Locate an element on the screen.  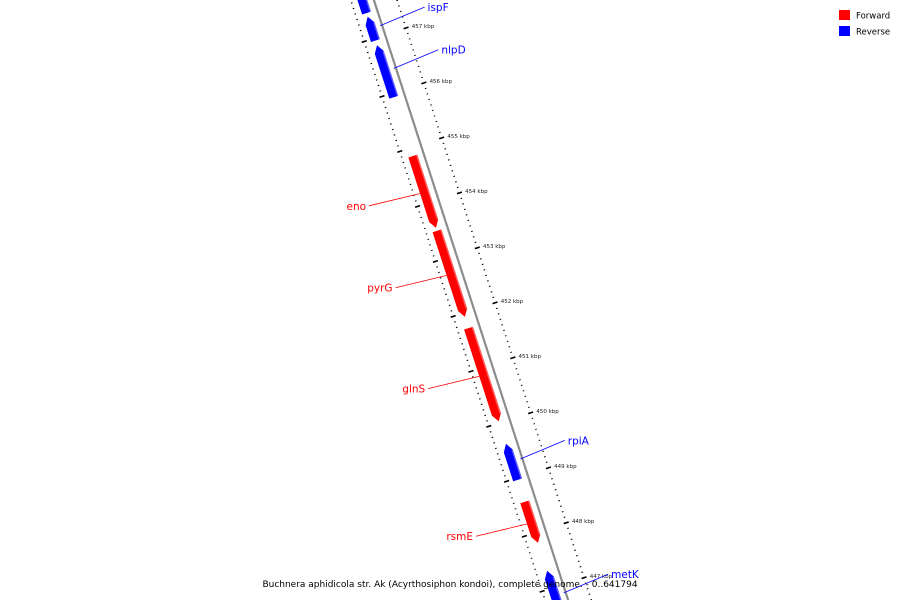
tick-label: 450 kbp is located at coordinates (547, 412).